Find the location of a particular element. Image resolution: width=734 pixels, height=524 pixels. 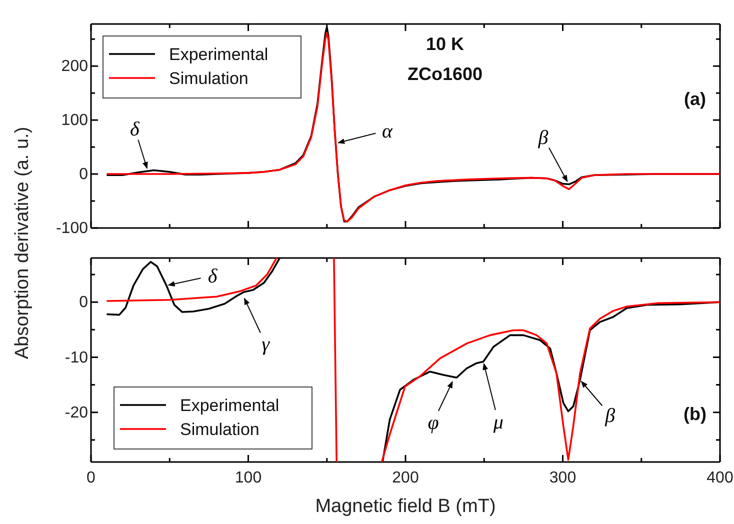

annotation: (b) is located at coordinates (695, 414).